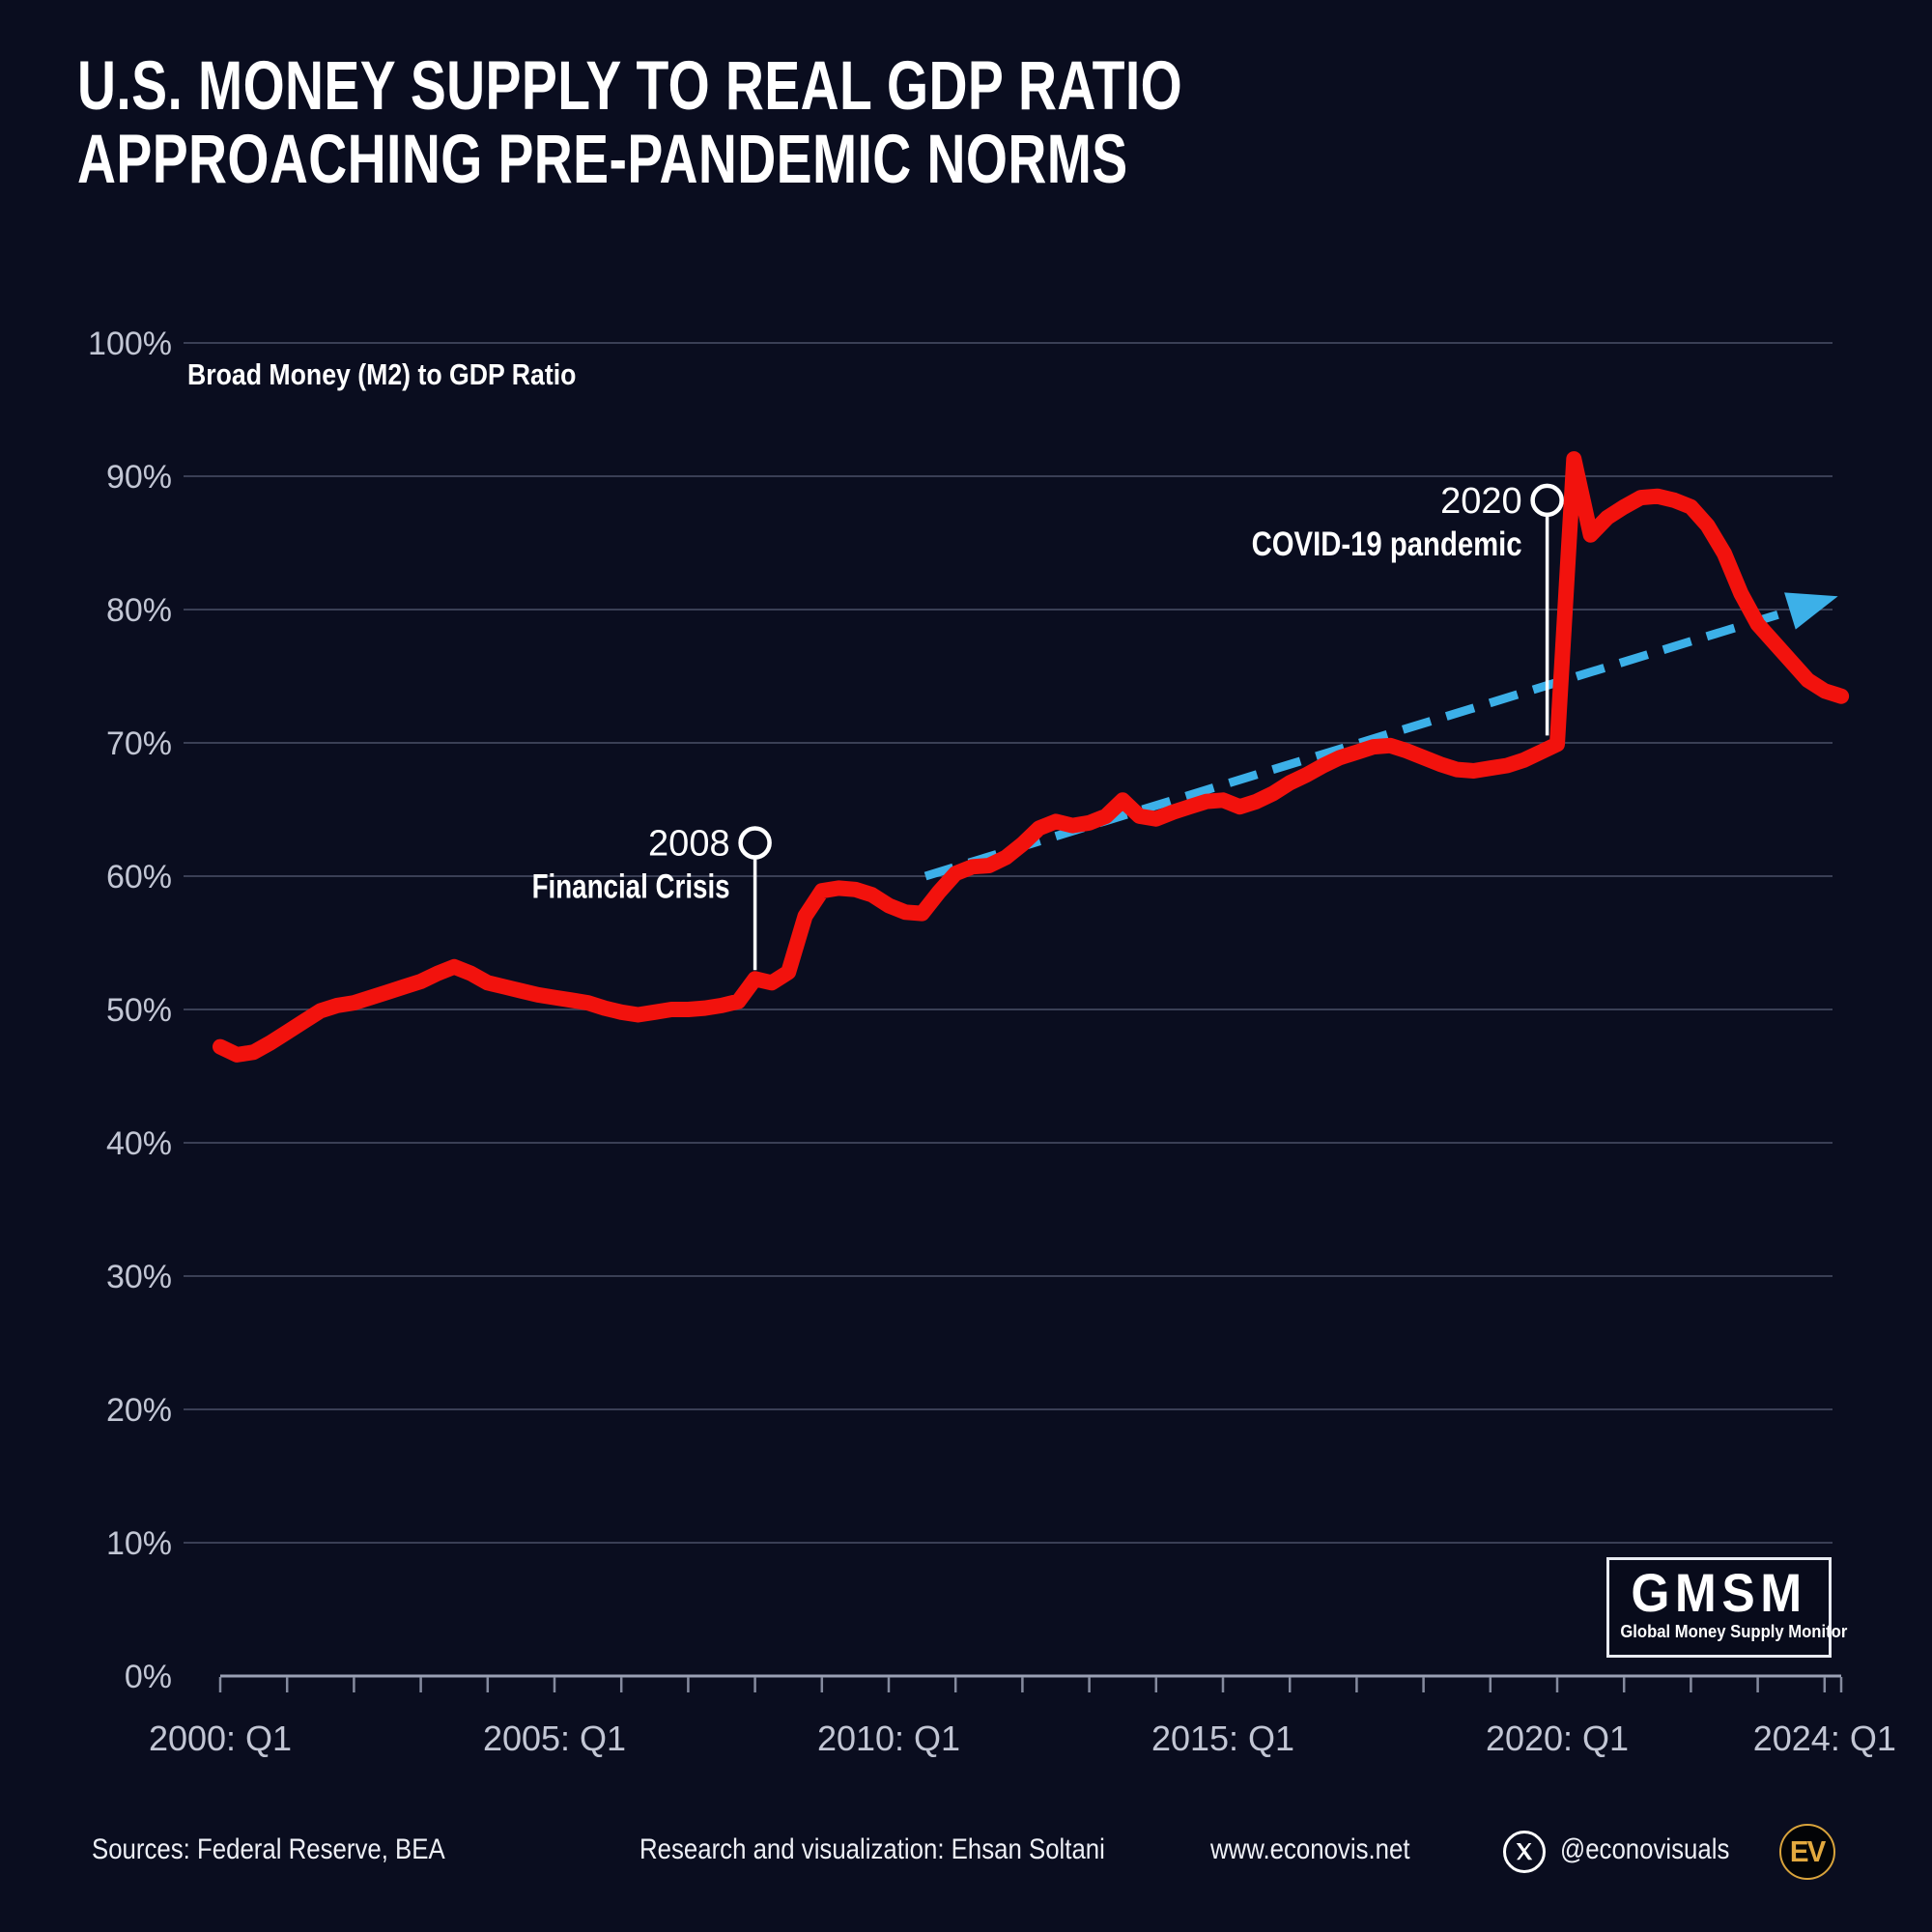 The height and width of the screenshot is (1932, 1932). Describe the element at coordinates (630, 86) in the screenshot. I see `page-title-line1: U.S. MONEY SUPPLY TO REAL GDP RATIO` at that location.